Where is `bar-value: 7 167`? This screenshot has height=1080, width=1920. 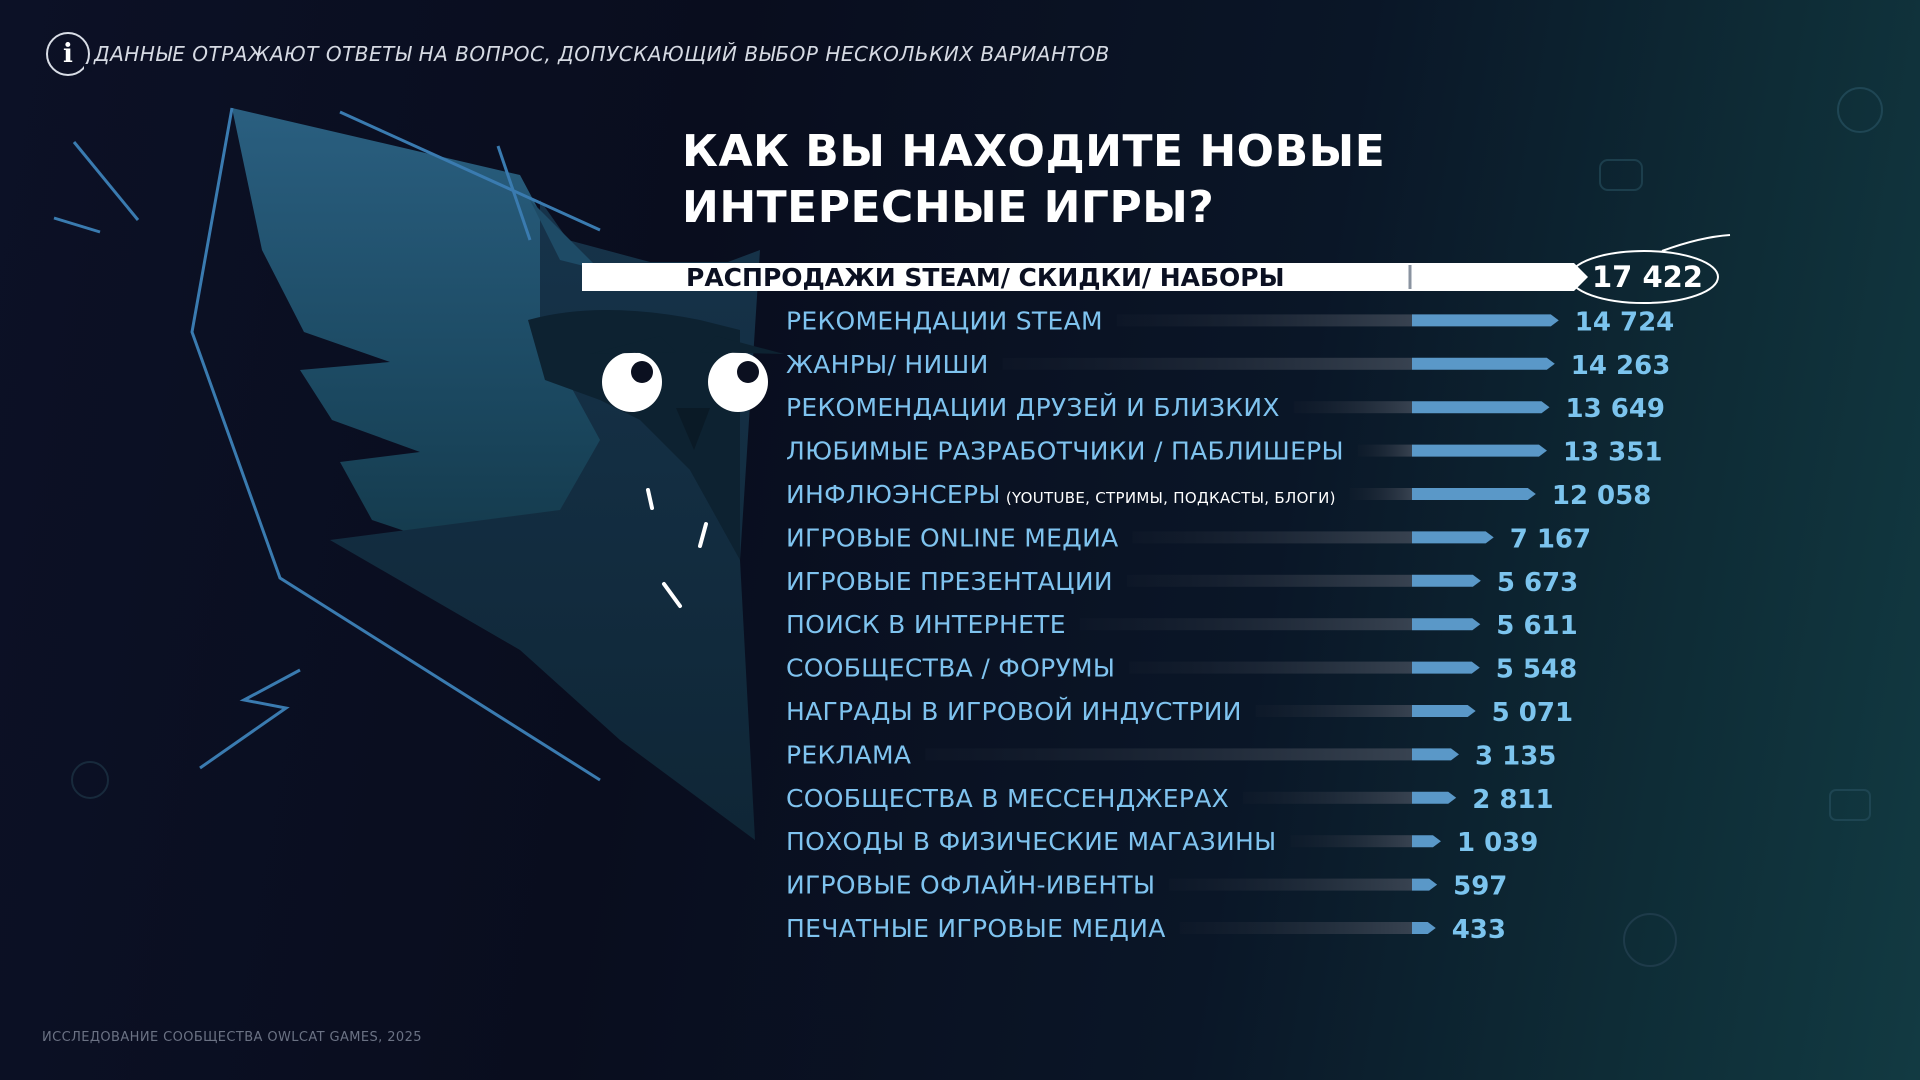
bar-value: 7 167 is located at coordinates (1550, 539).